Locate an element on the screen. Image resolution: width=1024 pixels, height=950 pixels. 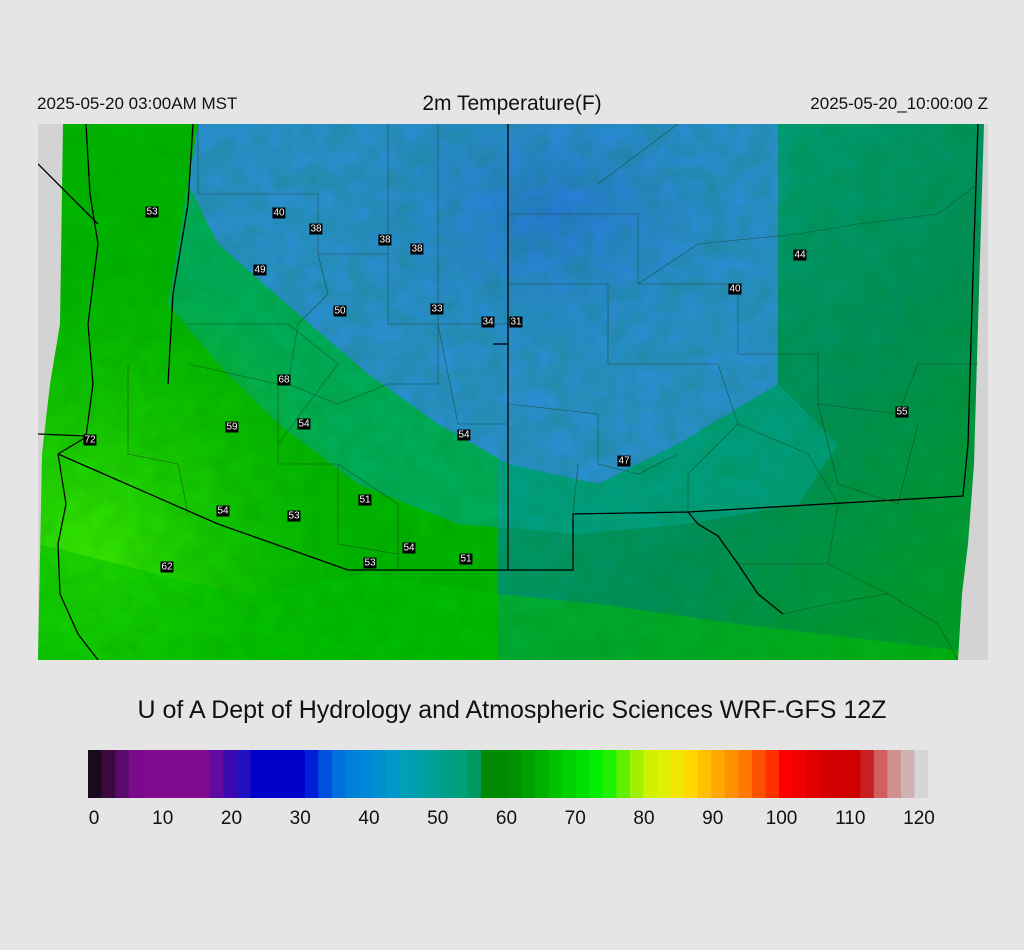
station-value: 44 is located at coordinates (800, 255).